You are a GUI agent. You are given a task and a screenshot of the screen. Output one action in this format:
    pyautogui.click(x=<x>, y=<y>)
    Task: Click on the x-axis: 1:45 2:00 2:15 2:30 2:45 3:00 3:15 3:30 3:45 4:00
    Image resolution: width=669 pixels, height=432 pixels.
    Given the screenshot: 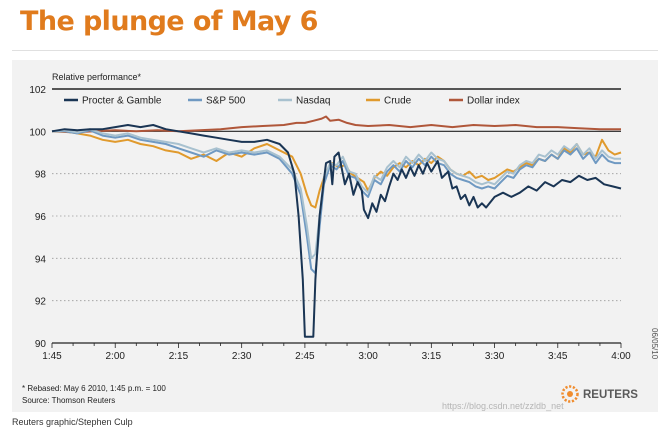 What is the action you would take?
    pyautogui.click(x=336, y=352)
    